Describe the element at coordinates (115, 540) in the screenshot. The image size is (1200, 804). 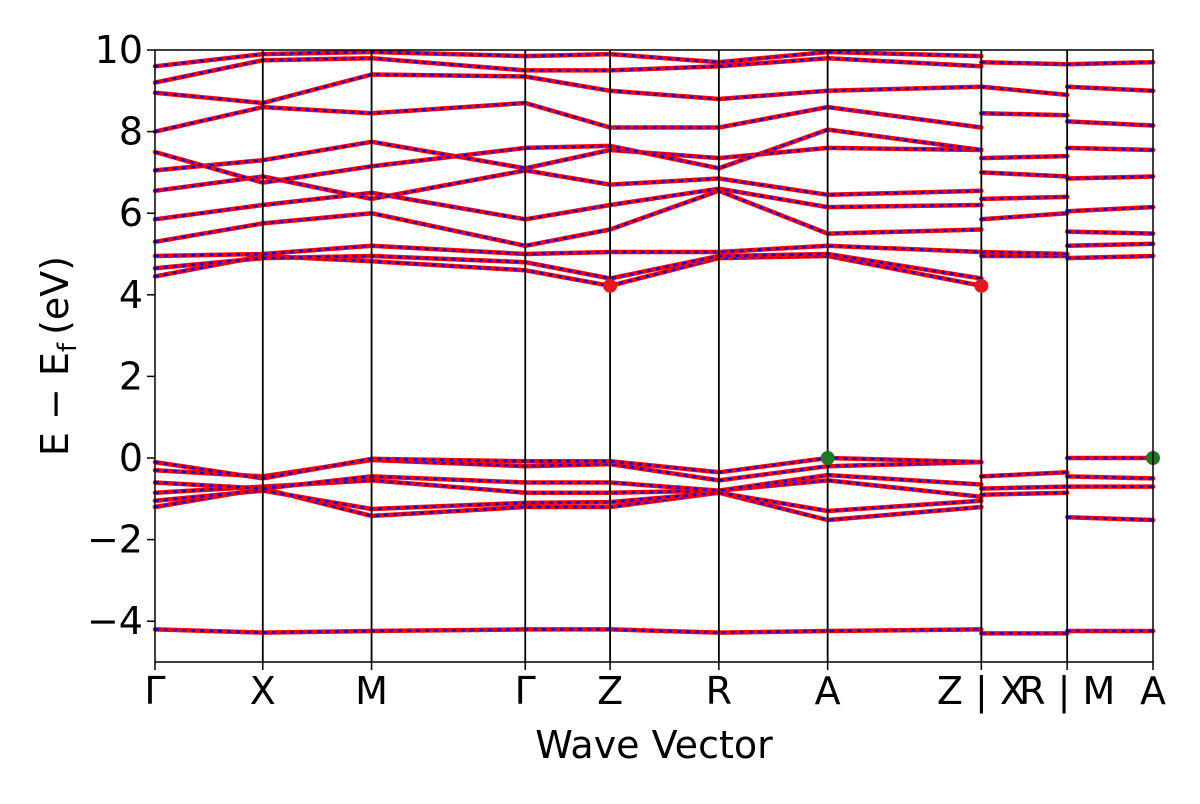
I see `y-tick-label-1: −2` at that location.